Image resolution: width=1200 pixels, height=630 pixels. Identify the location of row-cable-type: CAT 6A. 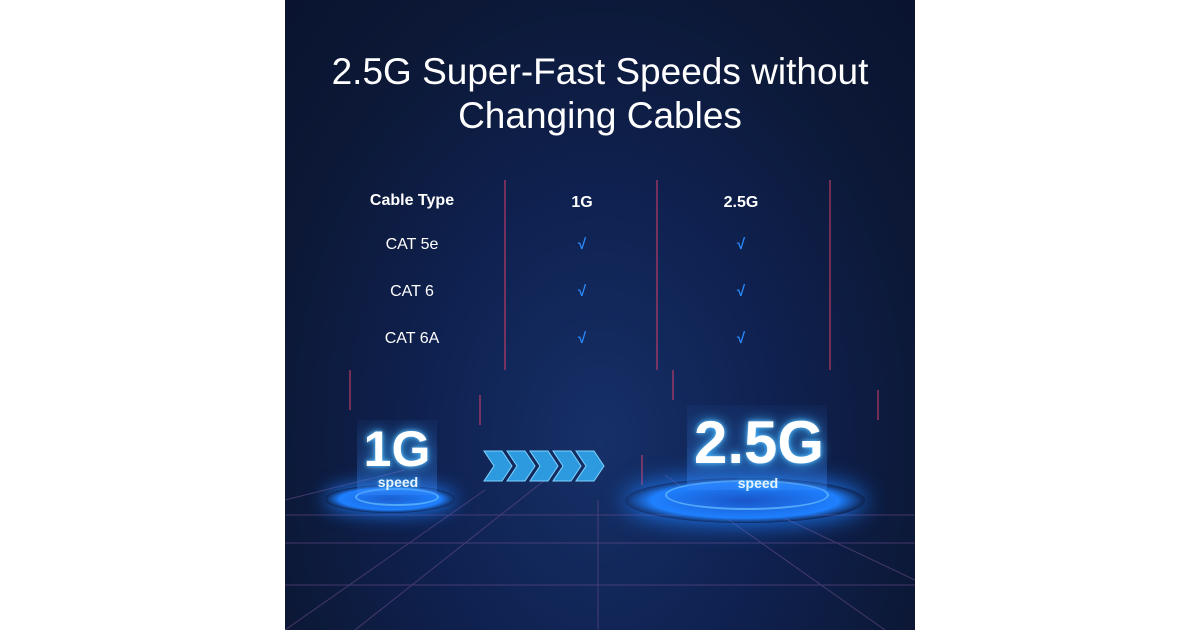
(412, 338).